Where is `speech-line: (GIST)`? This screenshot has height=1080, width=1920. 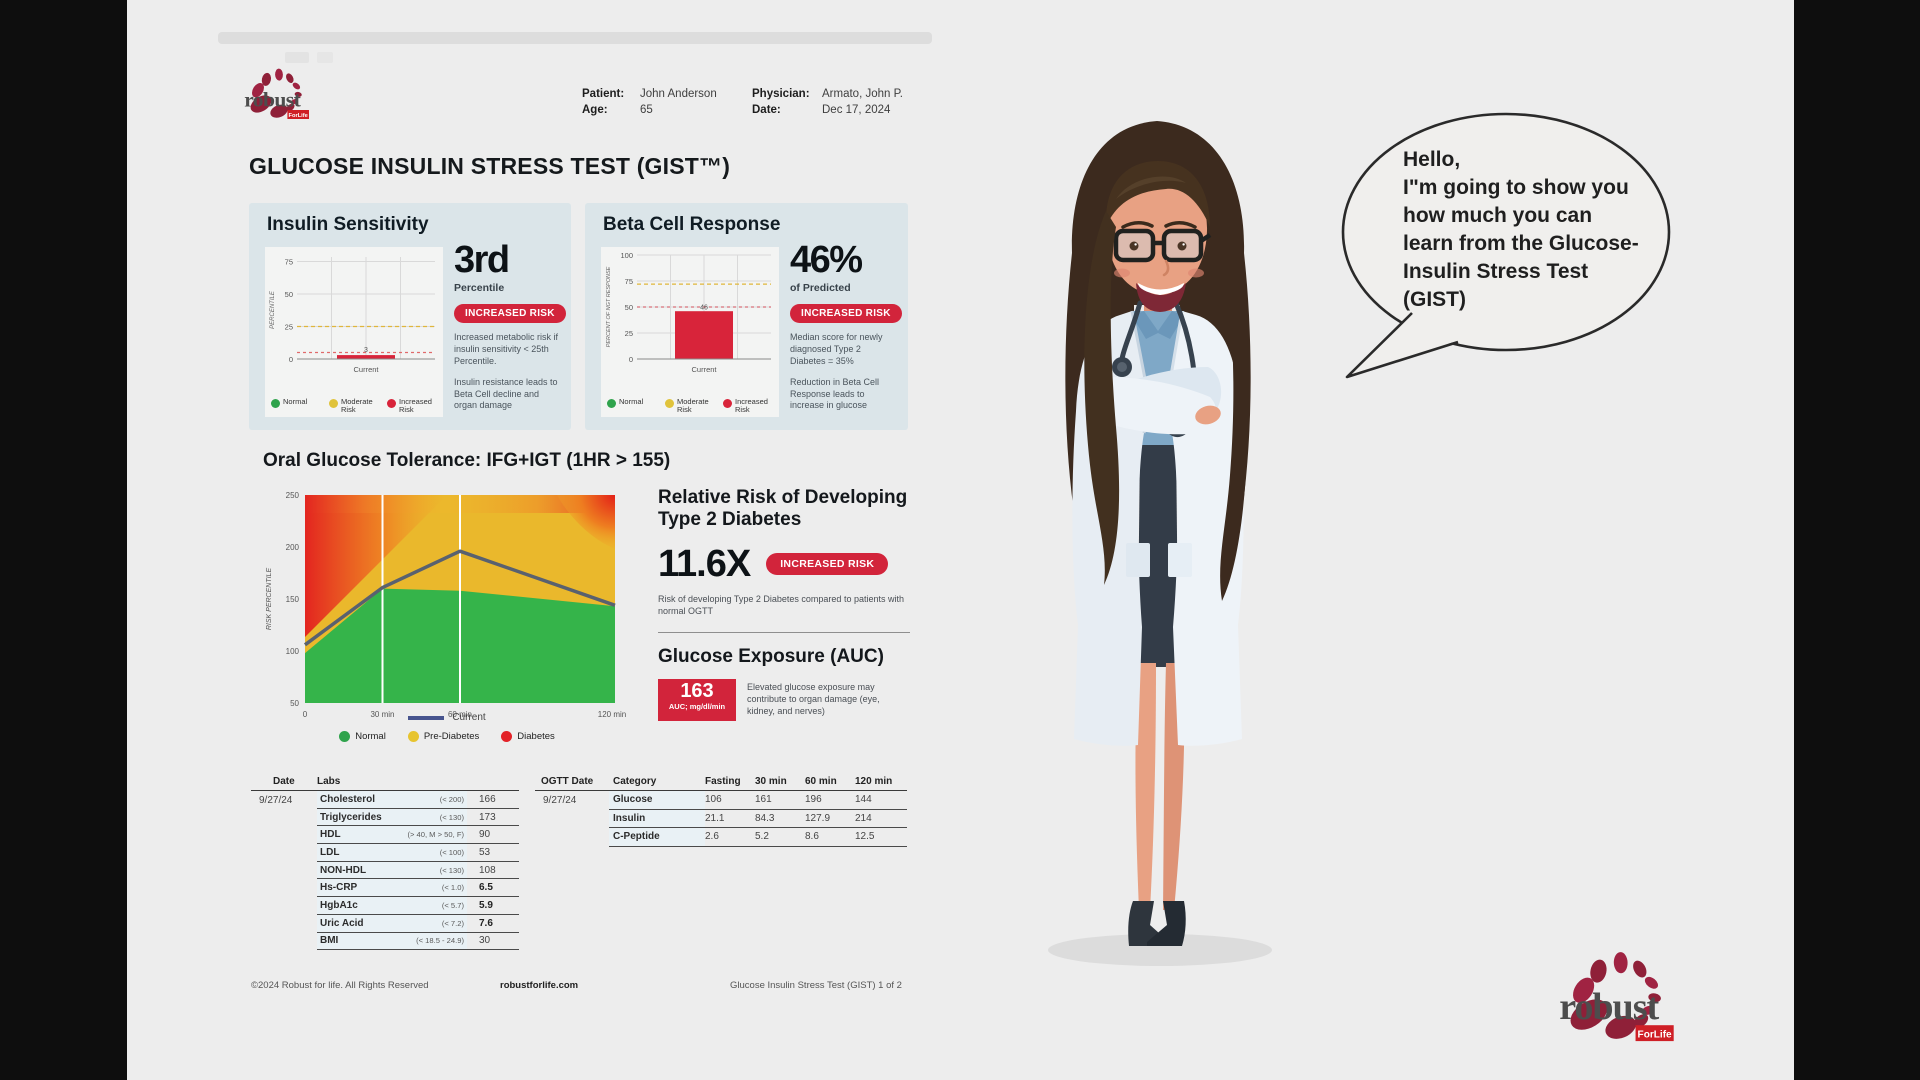 speech-line: (GIST) is located at coordinates (1434, 299).